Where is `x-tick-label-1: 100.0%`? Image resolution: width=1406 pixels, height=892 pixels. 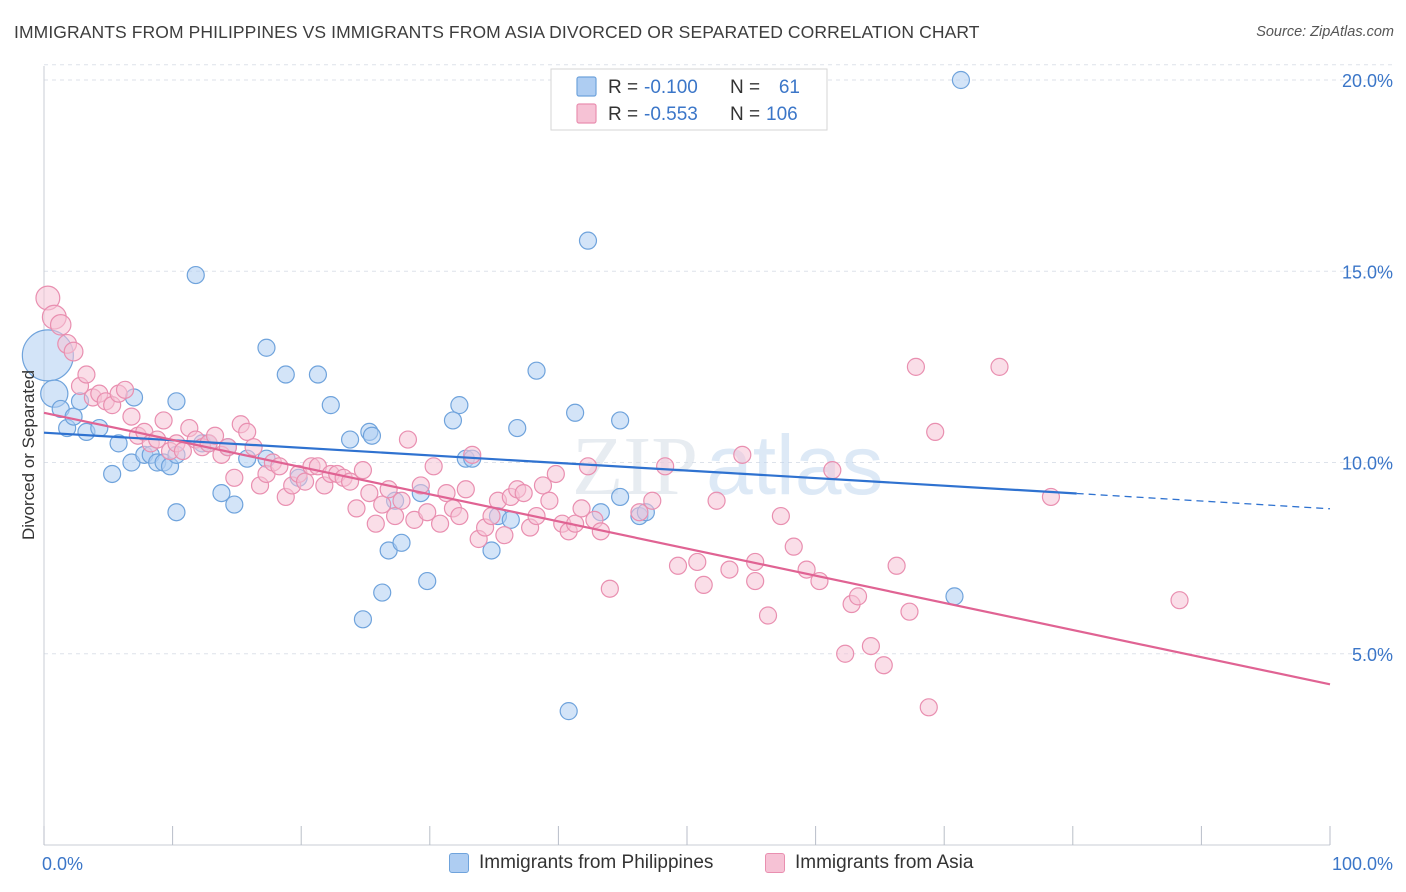
x-tick-label-1: 100.0% is located at coordinates (1362, 864).